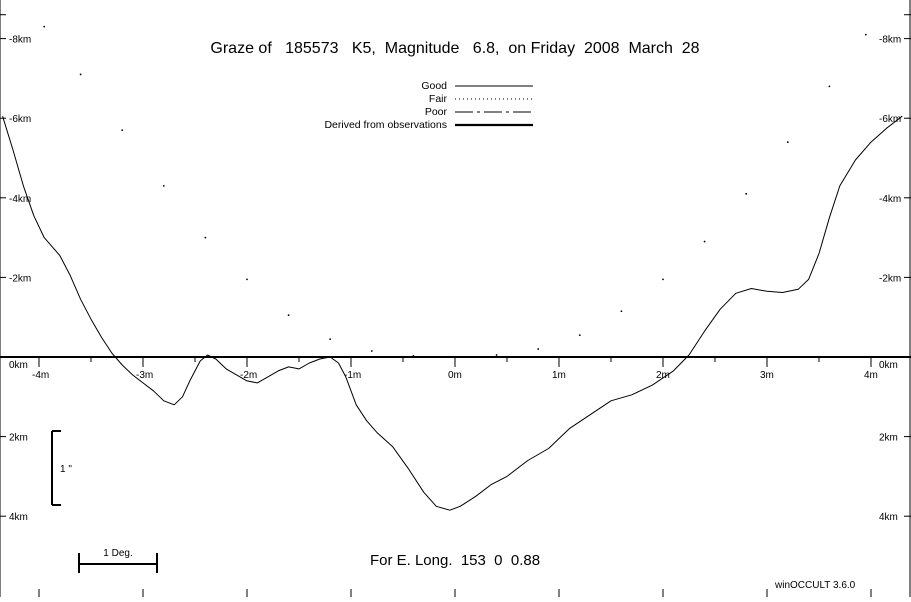  Describe the element at coordinates (455, 560) in the screenshot. I see `longitude-label: For E. Long. 153 0 0.88` at that location.